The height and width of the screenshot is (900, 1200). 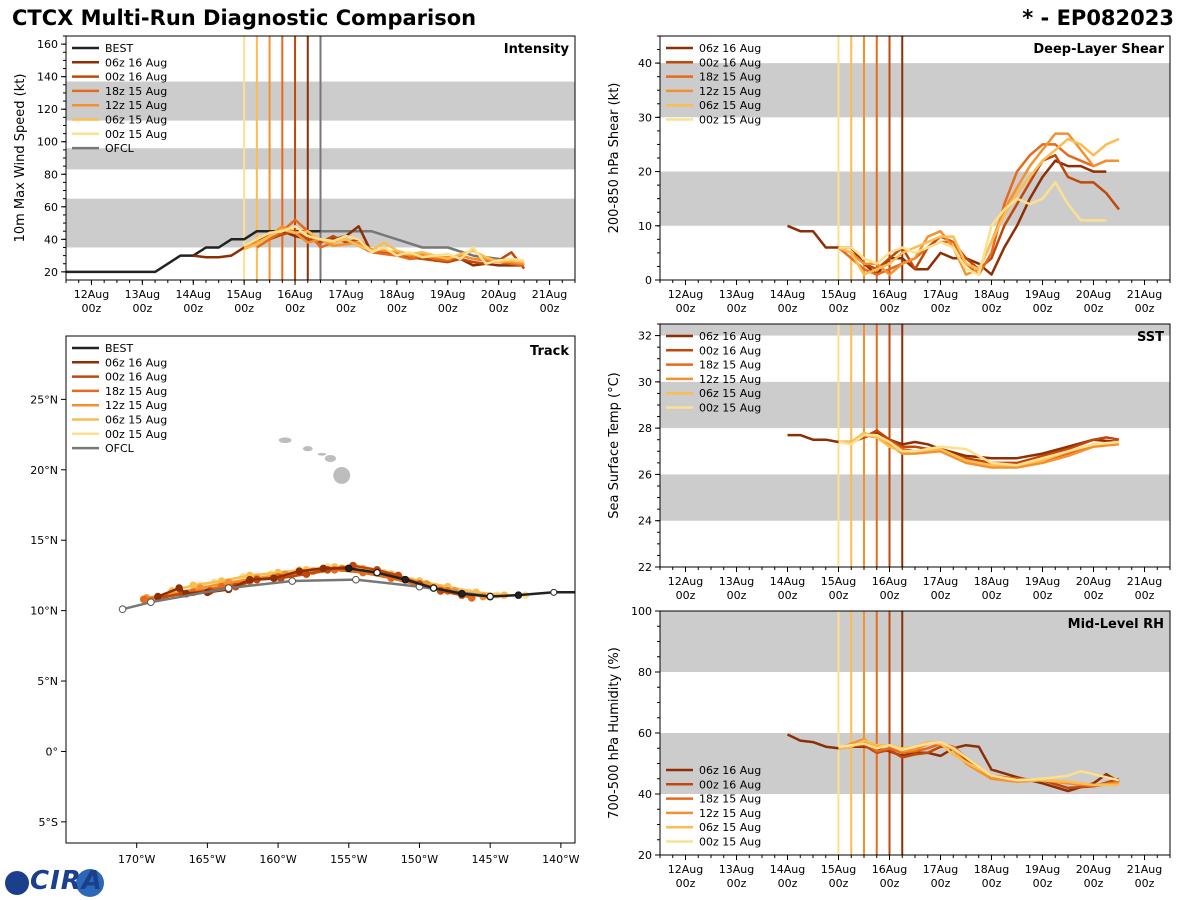 What do you see at coordinates (549, 351) in the screenshot?
I see `panel-title: Track` at bounding box center [549, 351].